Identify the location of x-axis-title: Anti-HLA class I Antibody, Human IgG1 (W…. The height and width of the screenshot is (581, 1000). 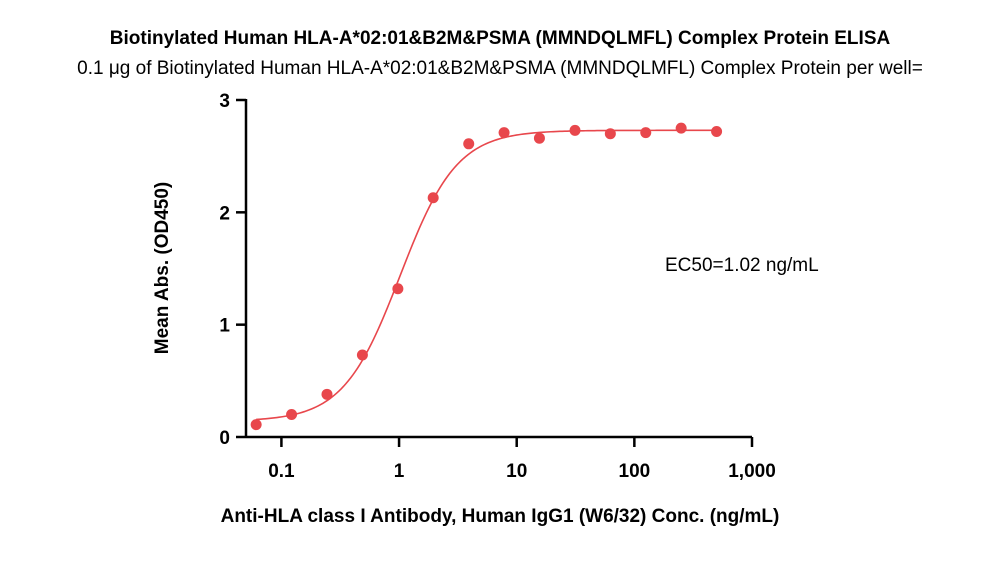
(500, 516).